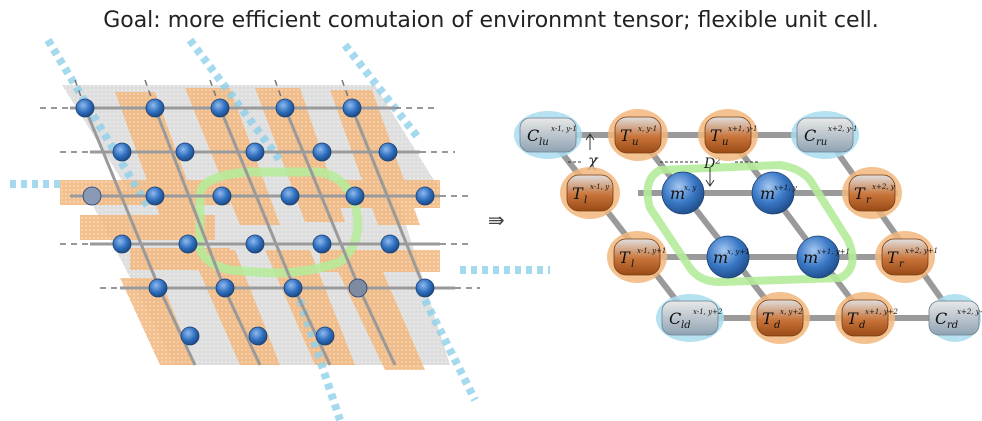  What do you see at coordinates (862, 325) in the screenshot?
I see `svg-text: d` at bounding box center [862, 325].